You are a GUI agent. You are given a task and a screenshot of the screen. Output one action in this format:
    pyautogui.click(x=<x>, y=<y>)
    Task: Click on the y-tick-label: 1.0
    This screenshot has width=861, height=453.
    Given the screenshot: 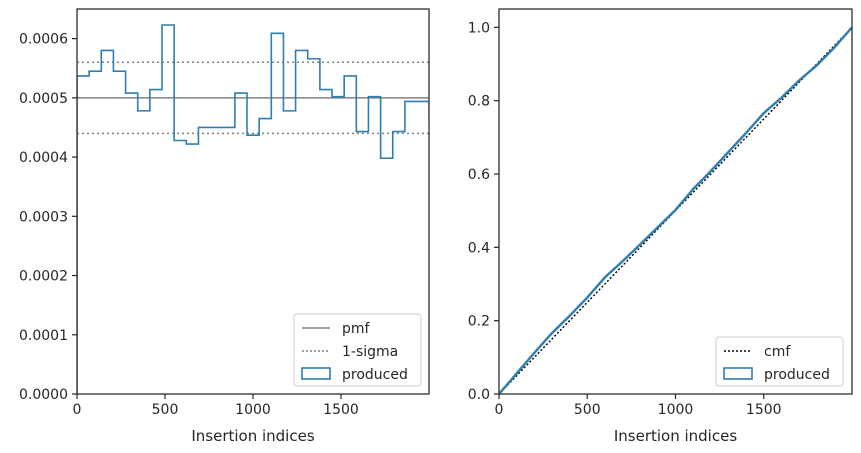 What is the action you would take?
    pyautogui.click(x=479, y=28)
    